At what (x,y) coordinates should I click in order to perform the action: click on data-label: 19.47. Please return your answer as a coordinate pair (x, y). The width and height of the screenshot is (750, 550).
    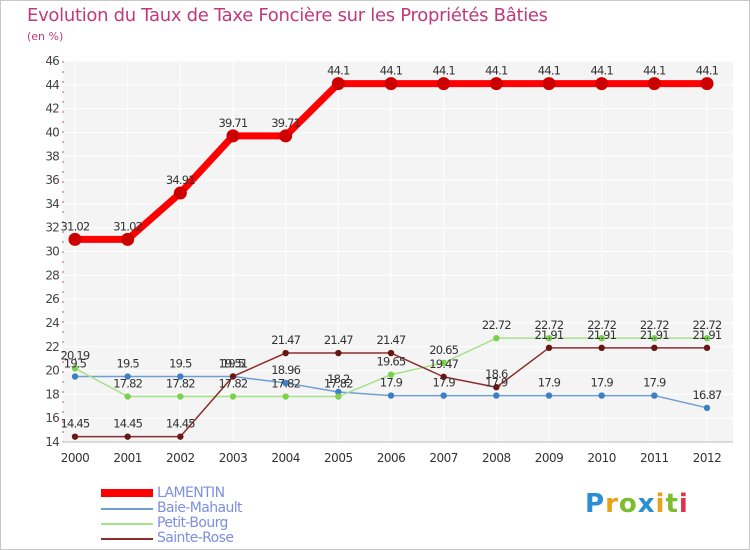
    Looking at the image, I should click on (443, 364).